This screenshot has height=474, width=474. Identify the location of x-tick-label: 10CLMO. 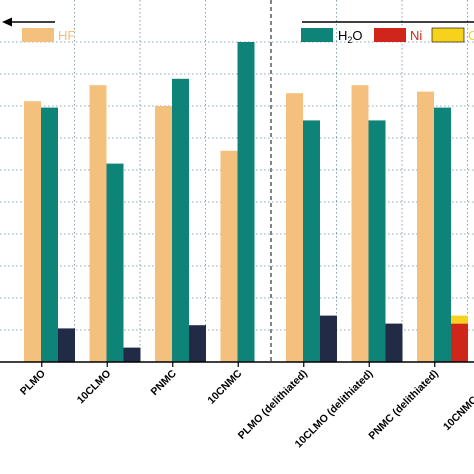
(94, 387).